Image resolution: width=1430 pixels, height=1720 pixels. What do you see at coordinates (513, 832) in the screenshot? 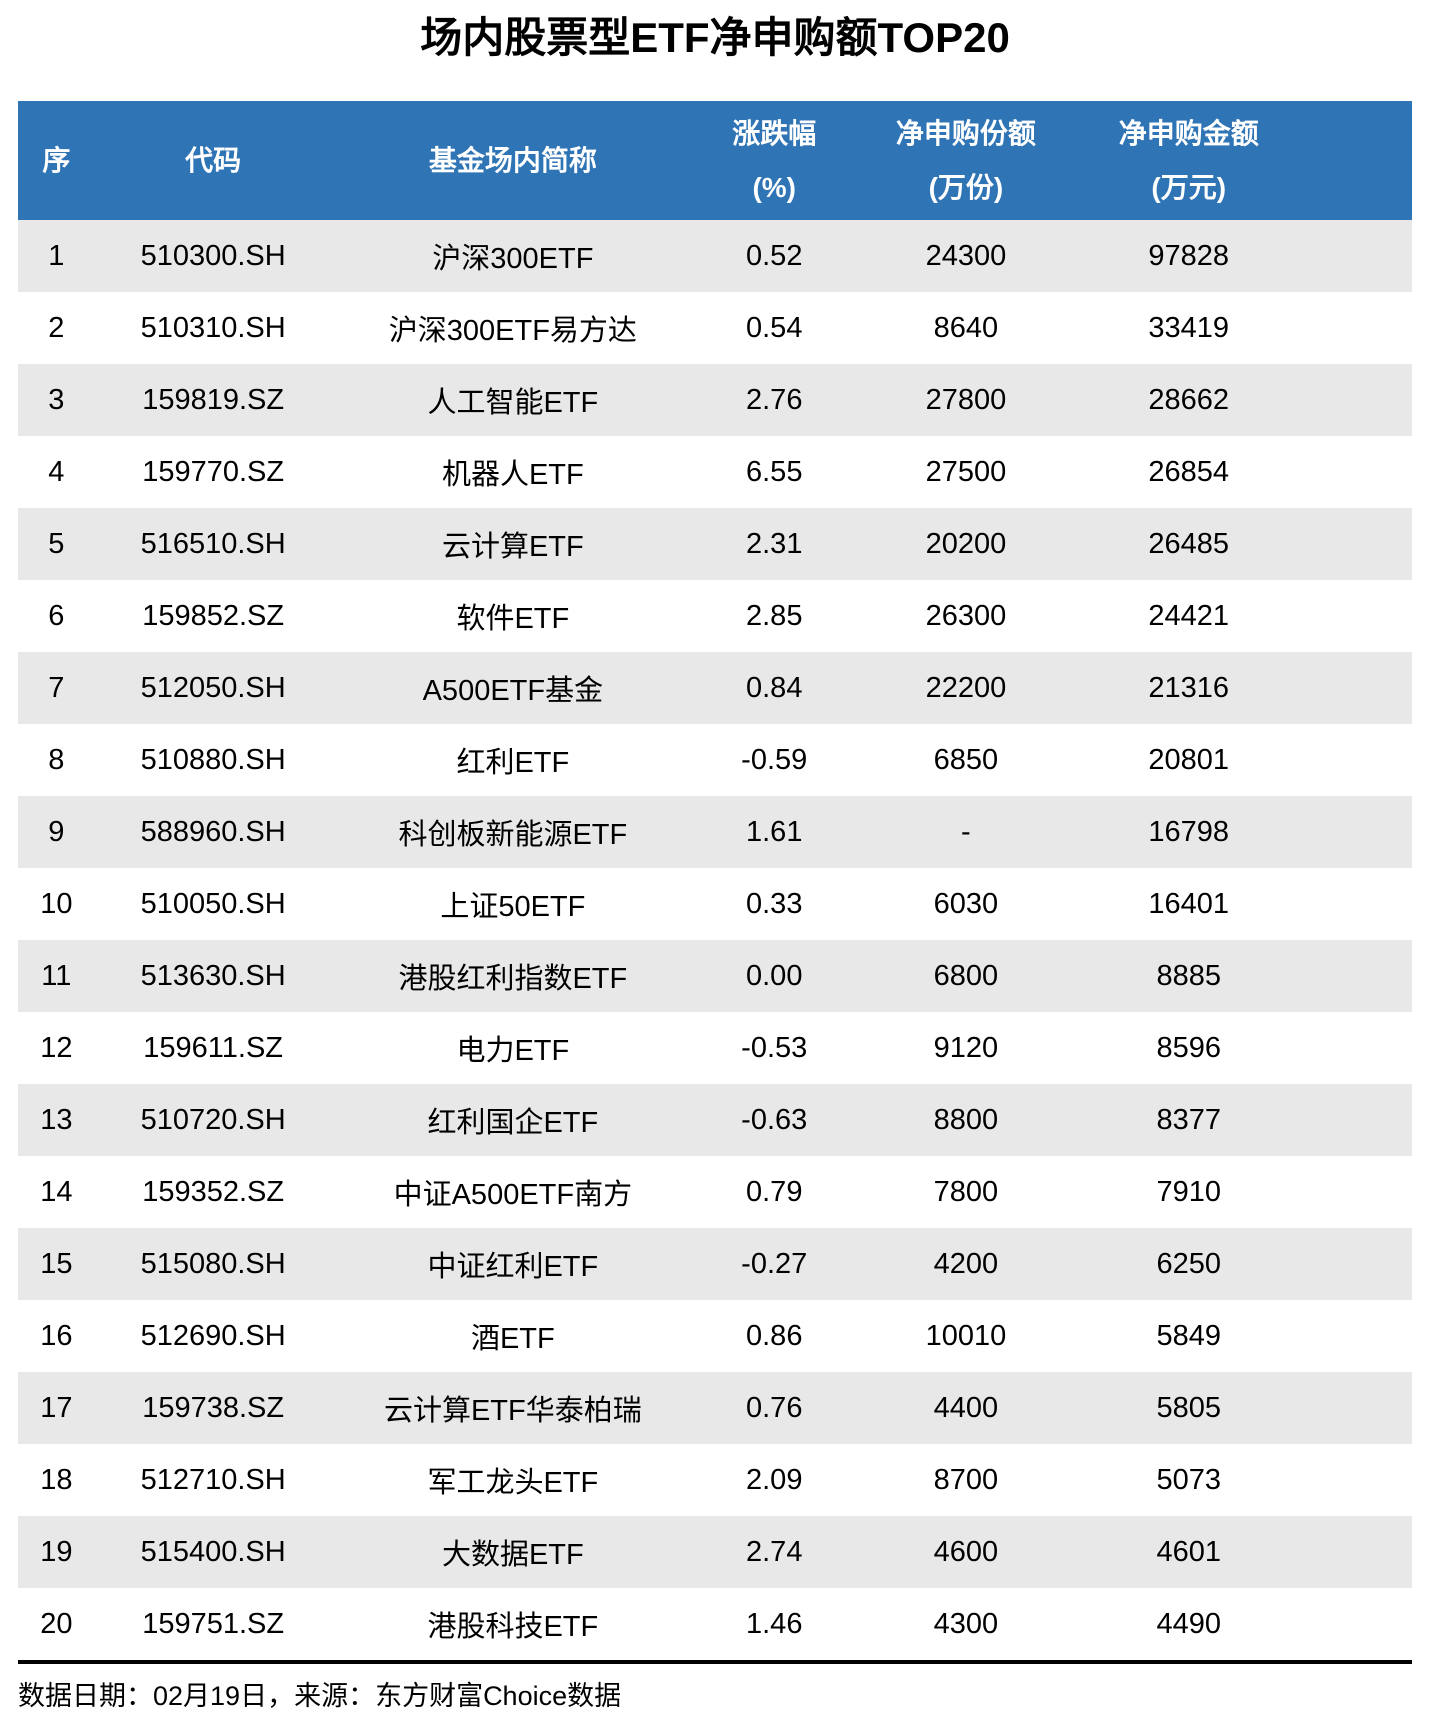
I see `name-cell: 科创板新能源ETF` at bounding box center [513, 832].